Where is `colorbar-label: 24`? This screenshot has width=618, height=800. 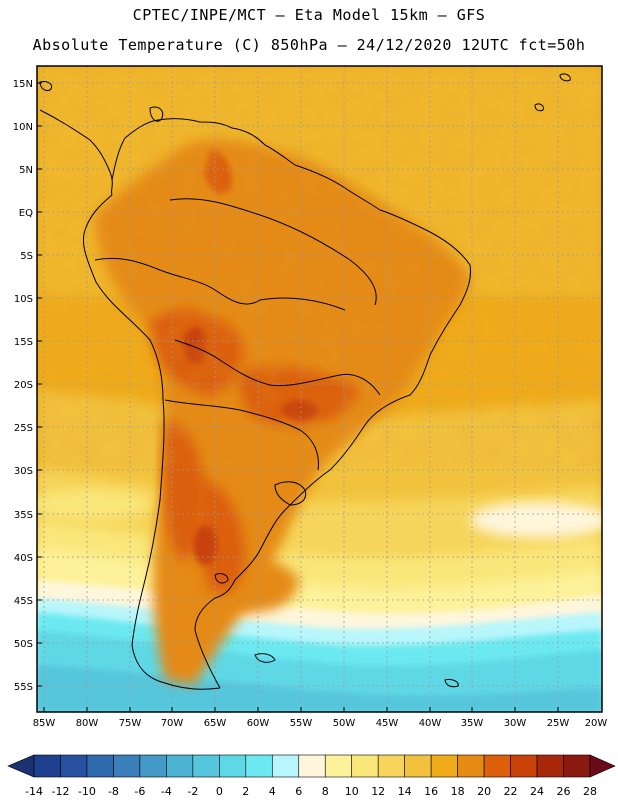
colorbar-label: 24 is located at coordinates (537, 791).